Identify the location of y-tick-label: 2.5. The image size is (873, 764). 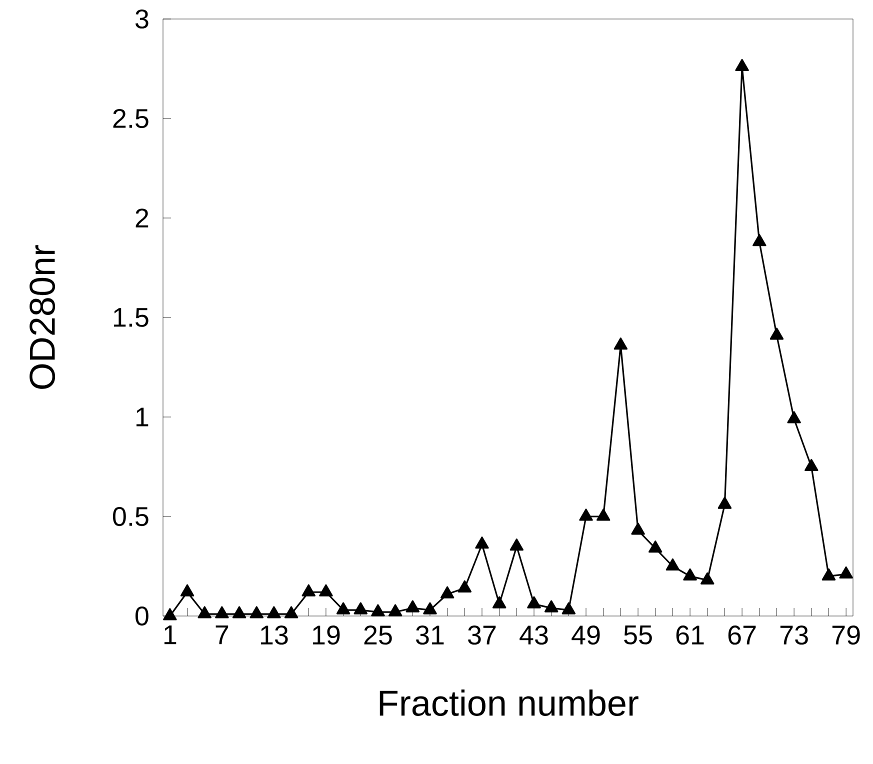
(130, 118).